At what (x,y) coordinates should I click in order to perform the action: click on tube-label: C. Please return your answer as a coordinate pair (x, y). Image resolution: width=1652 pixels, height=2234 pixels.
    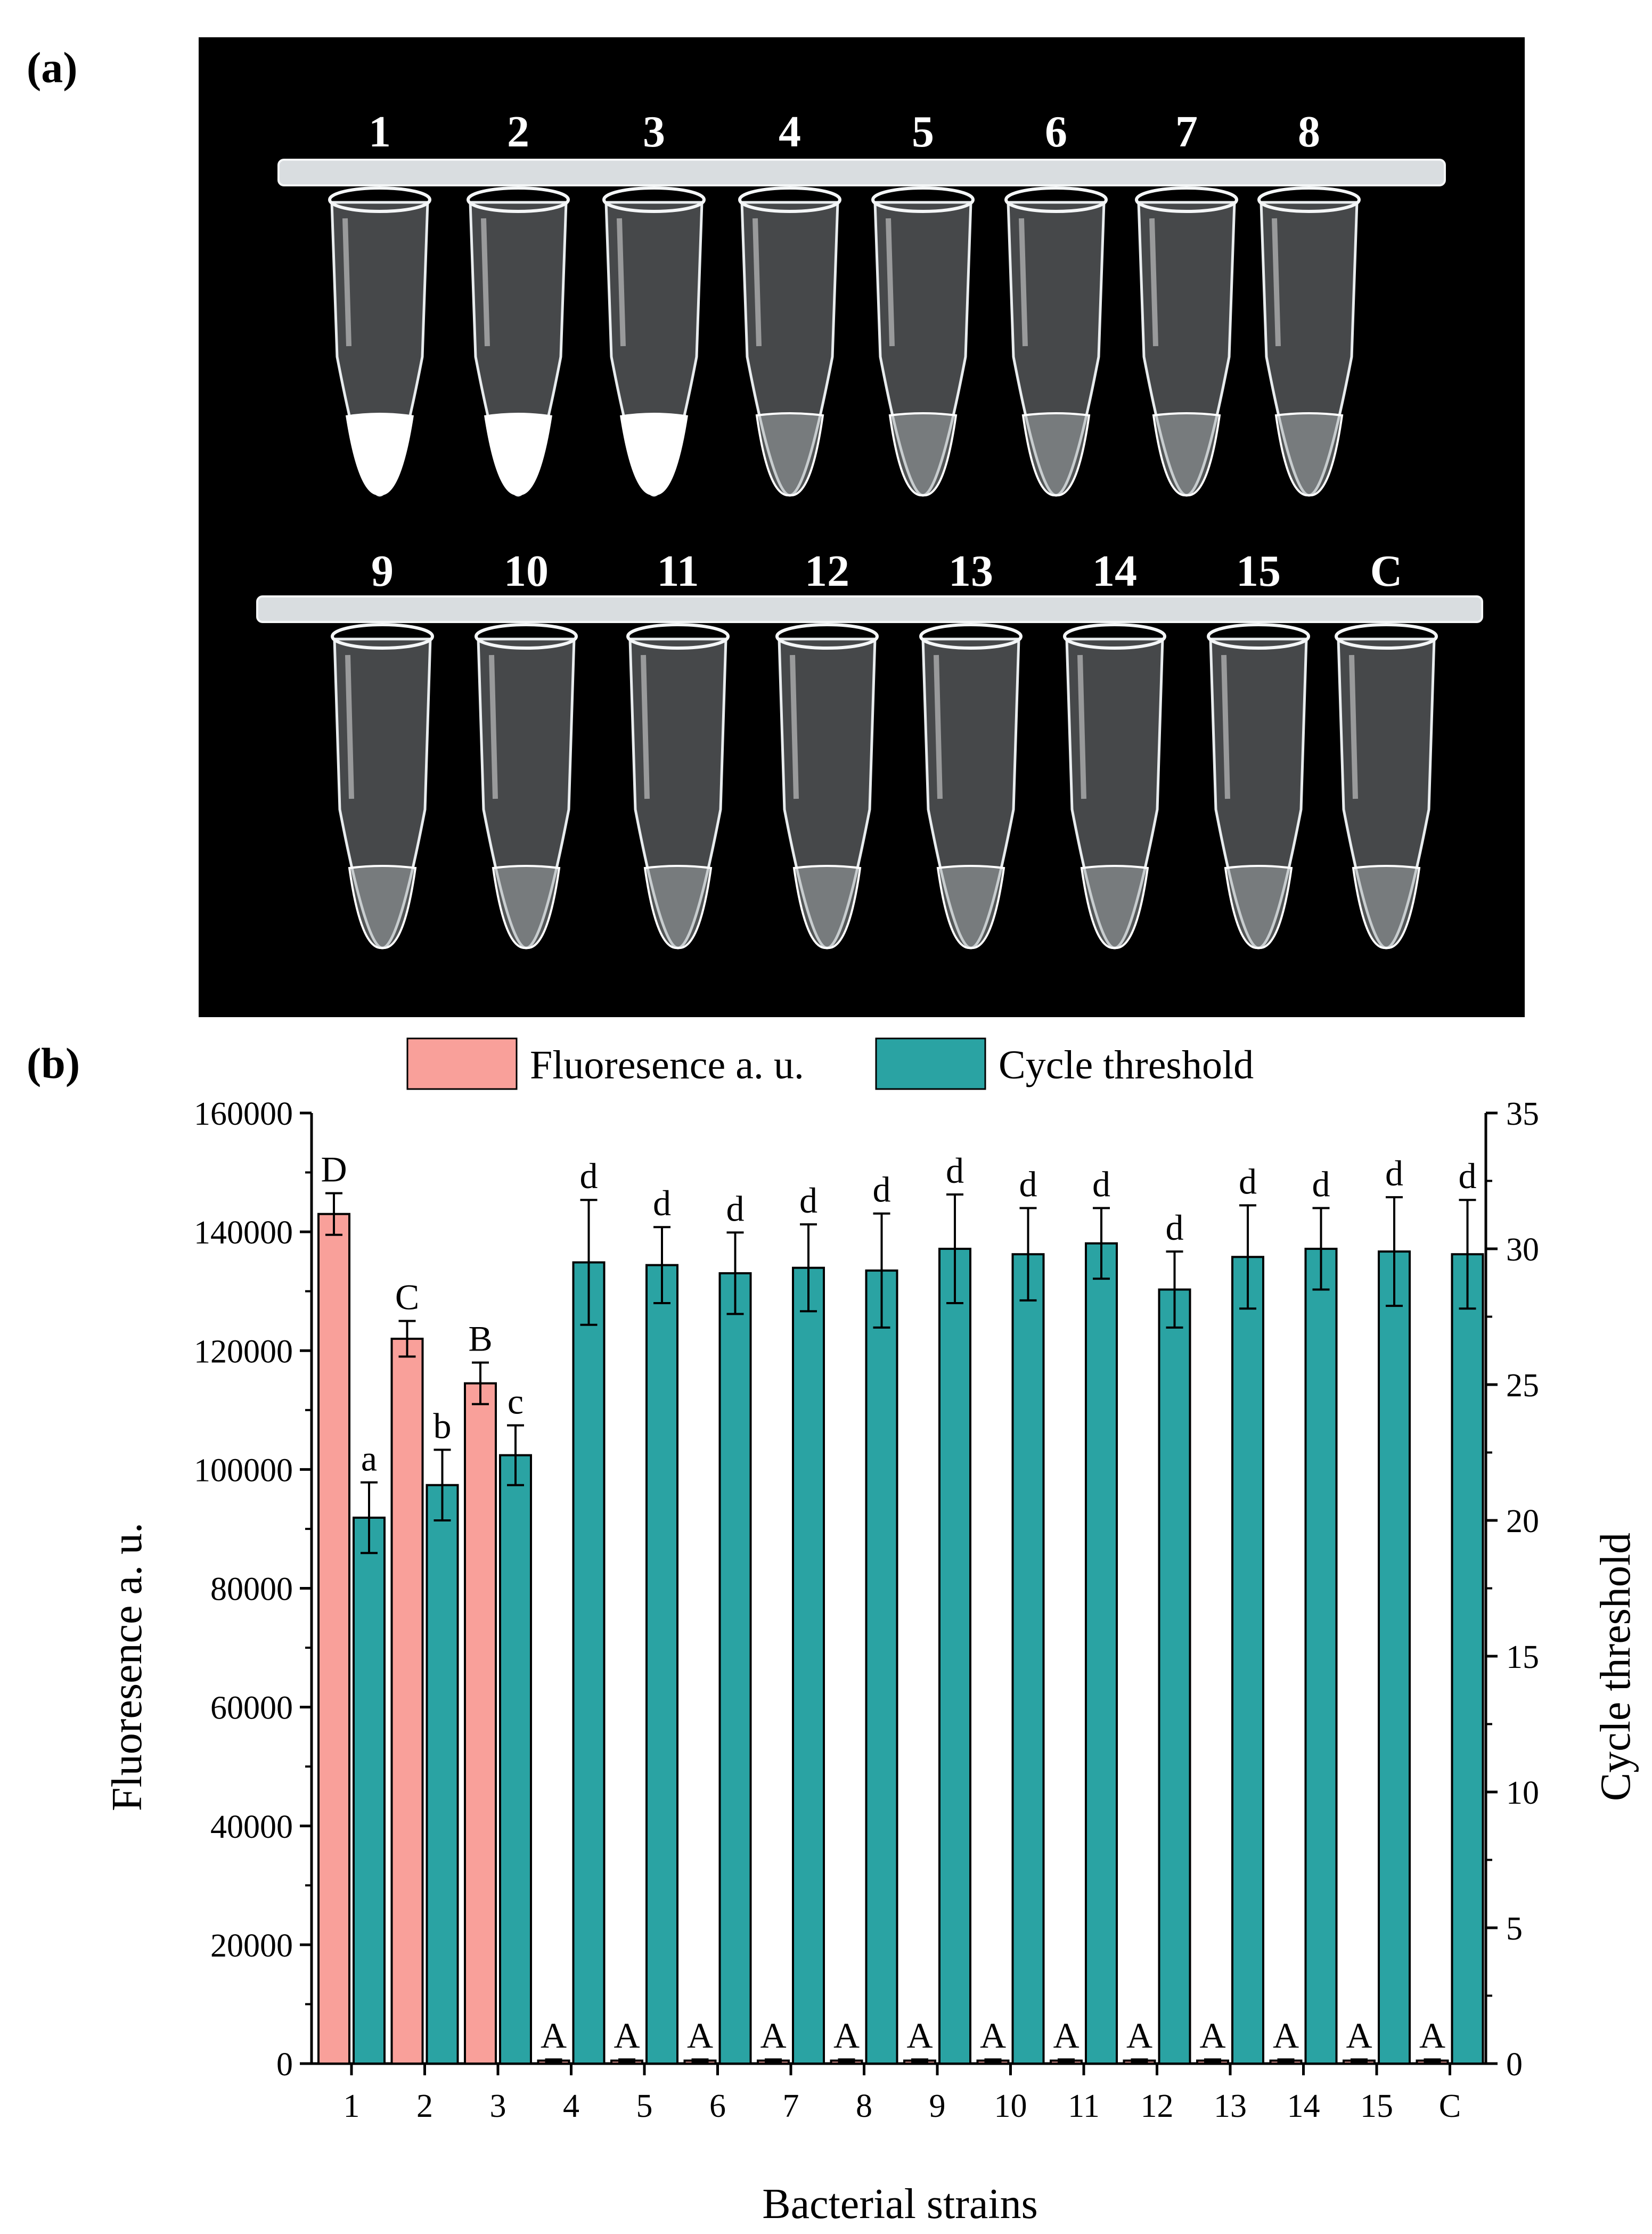
    Looking at the image, I should click on (1387, 571).